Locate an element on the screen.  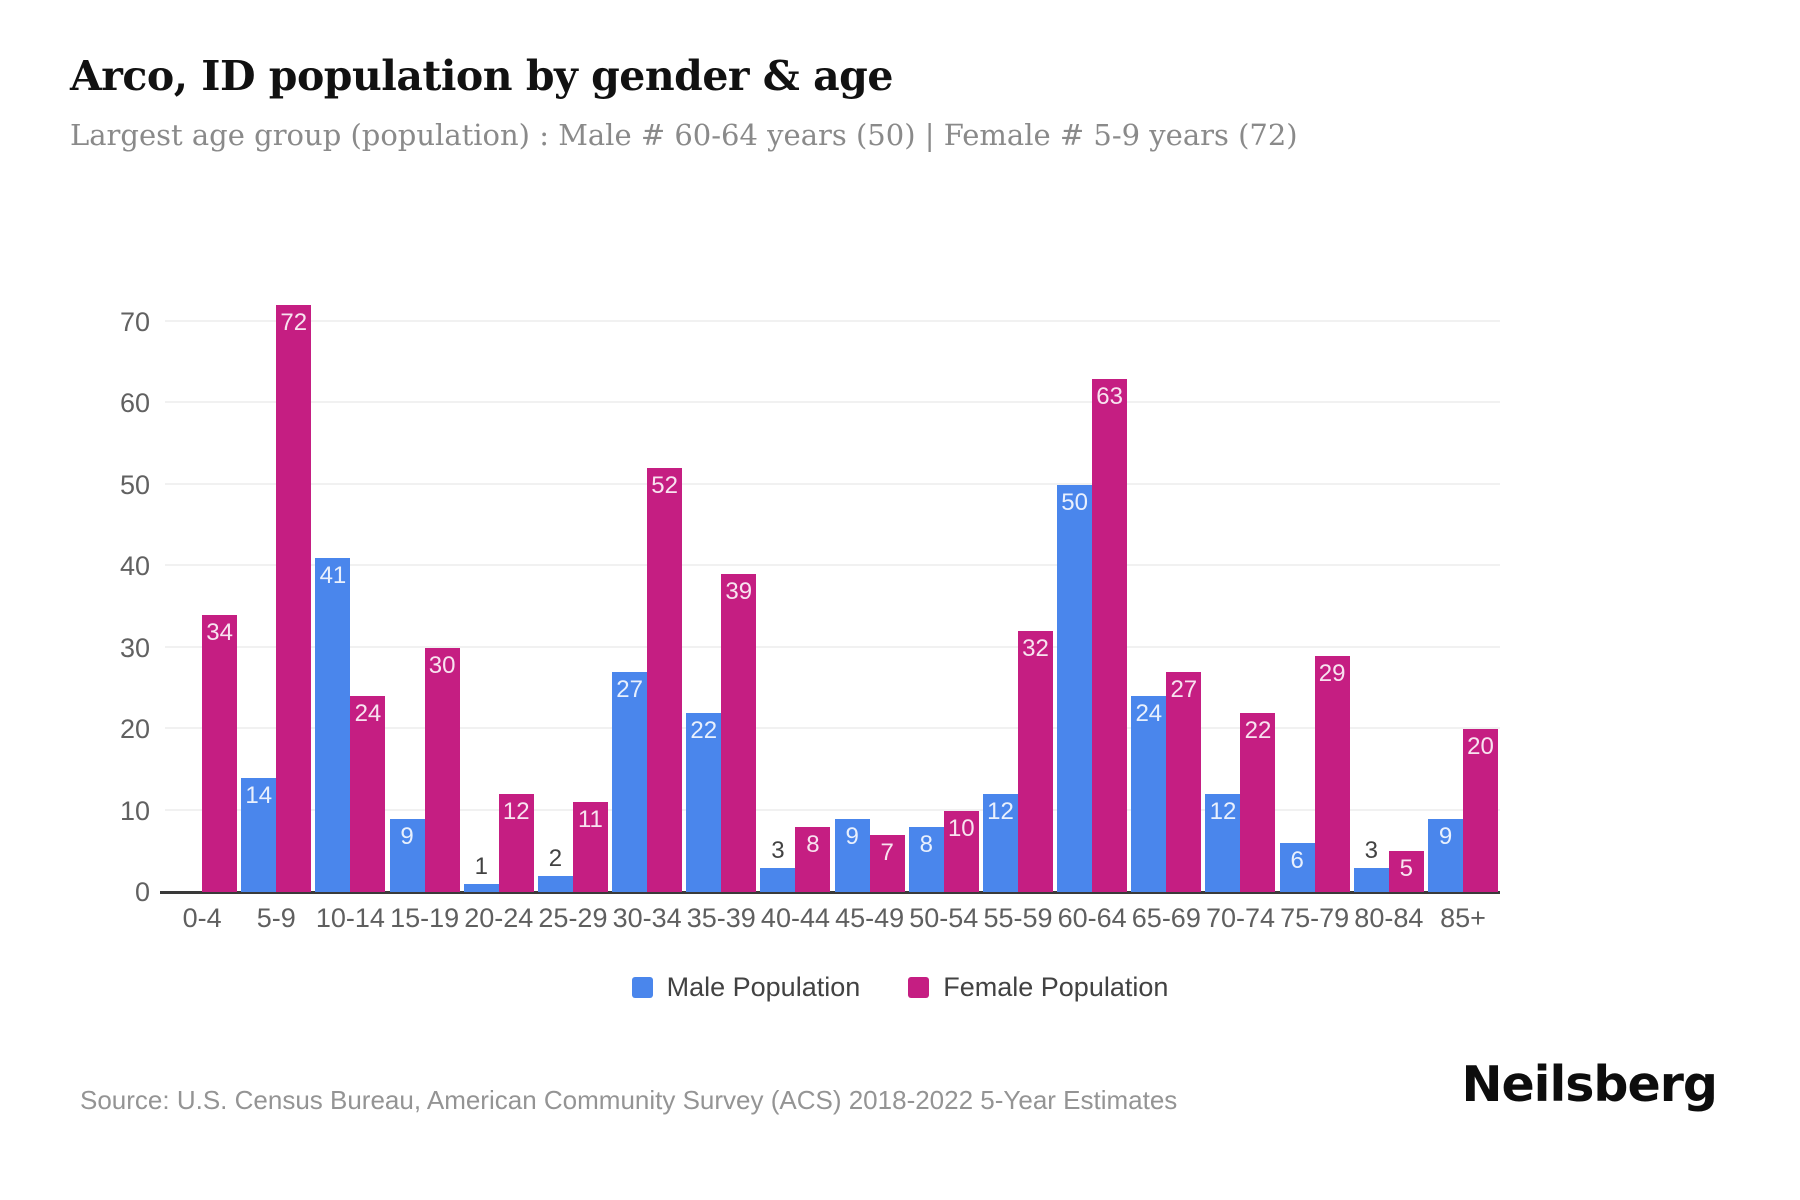
bar-group-10-14: 41 24 is located at coordinates (350, 581).